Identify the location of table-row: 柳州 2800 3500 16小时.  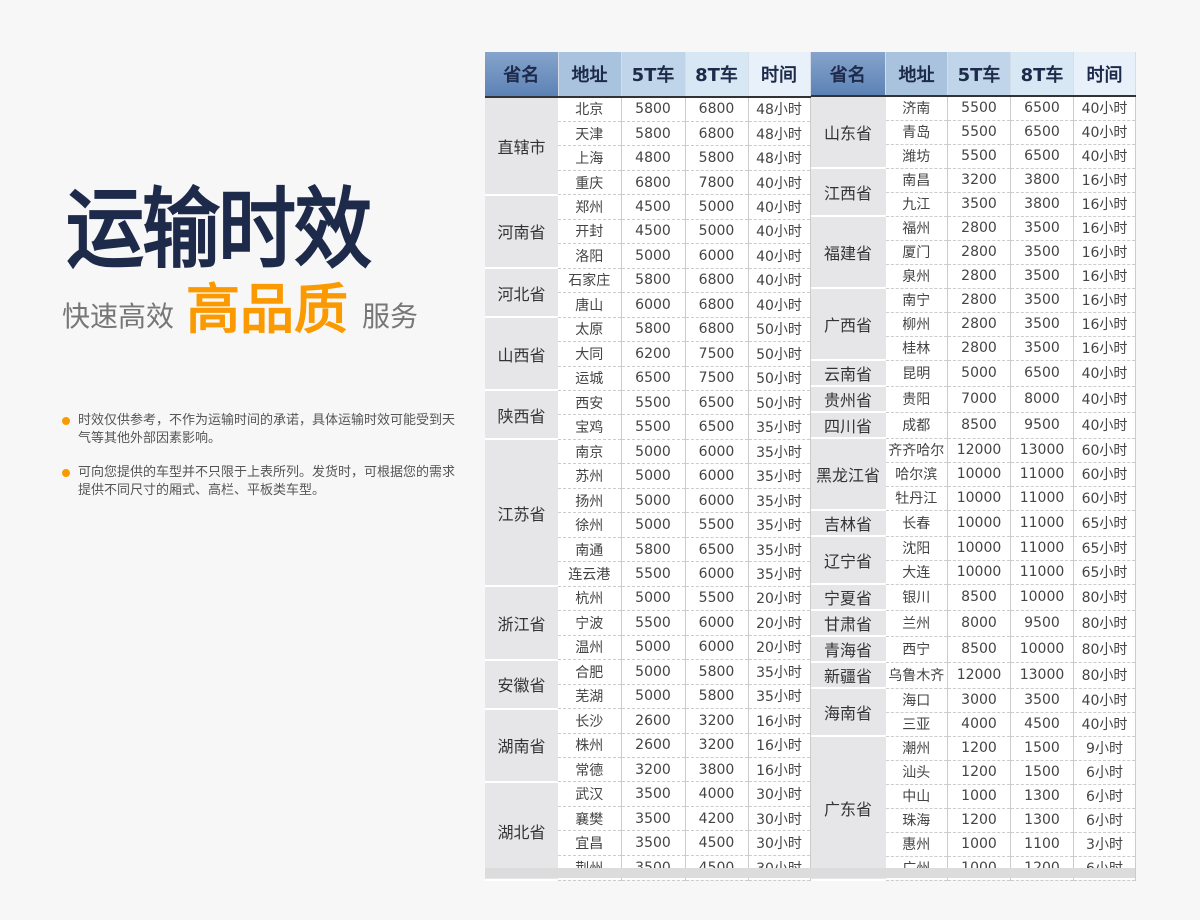
(973, 324).